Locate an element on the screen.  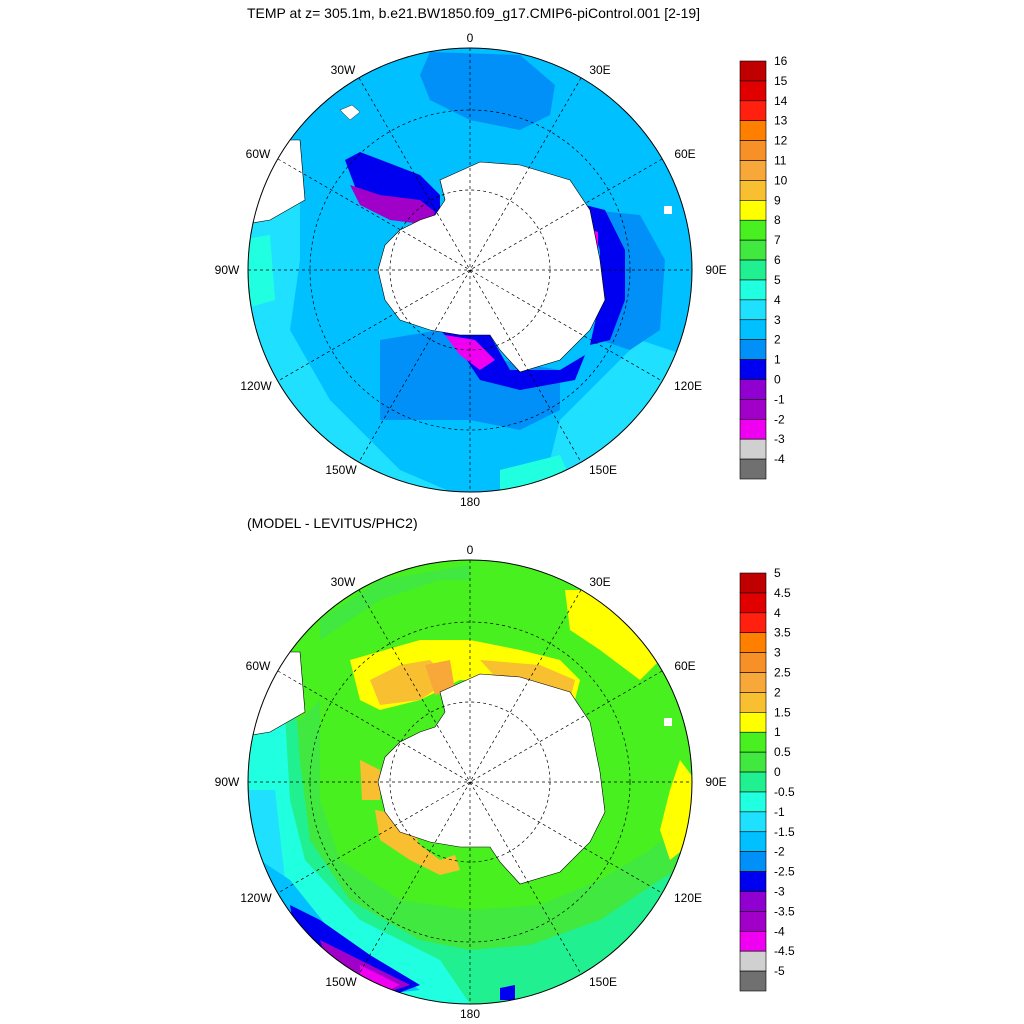
bottom-label-60e: 60E is located at coordinates (684, 666).